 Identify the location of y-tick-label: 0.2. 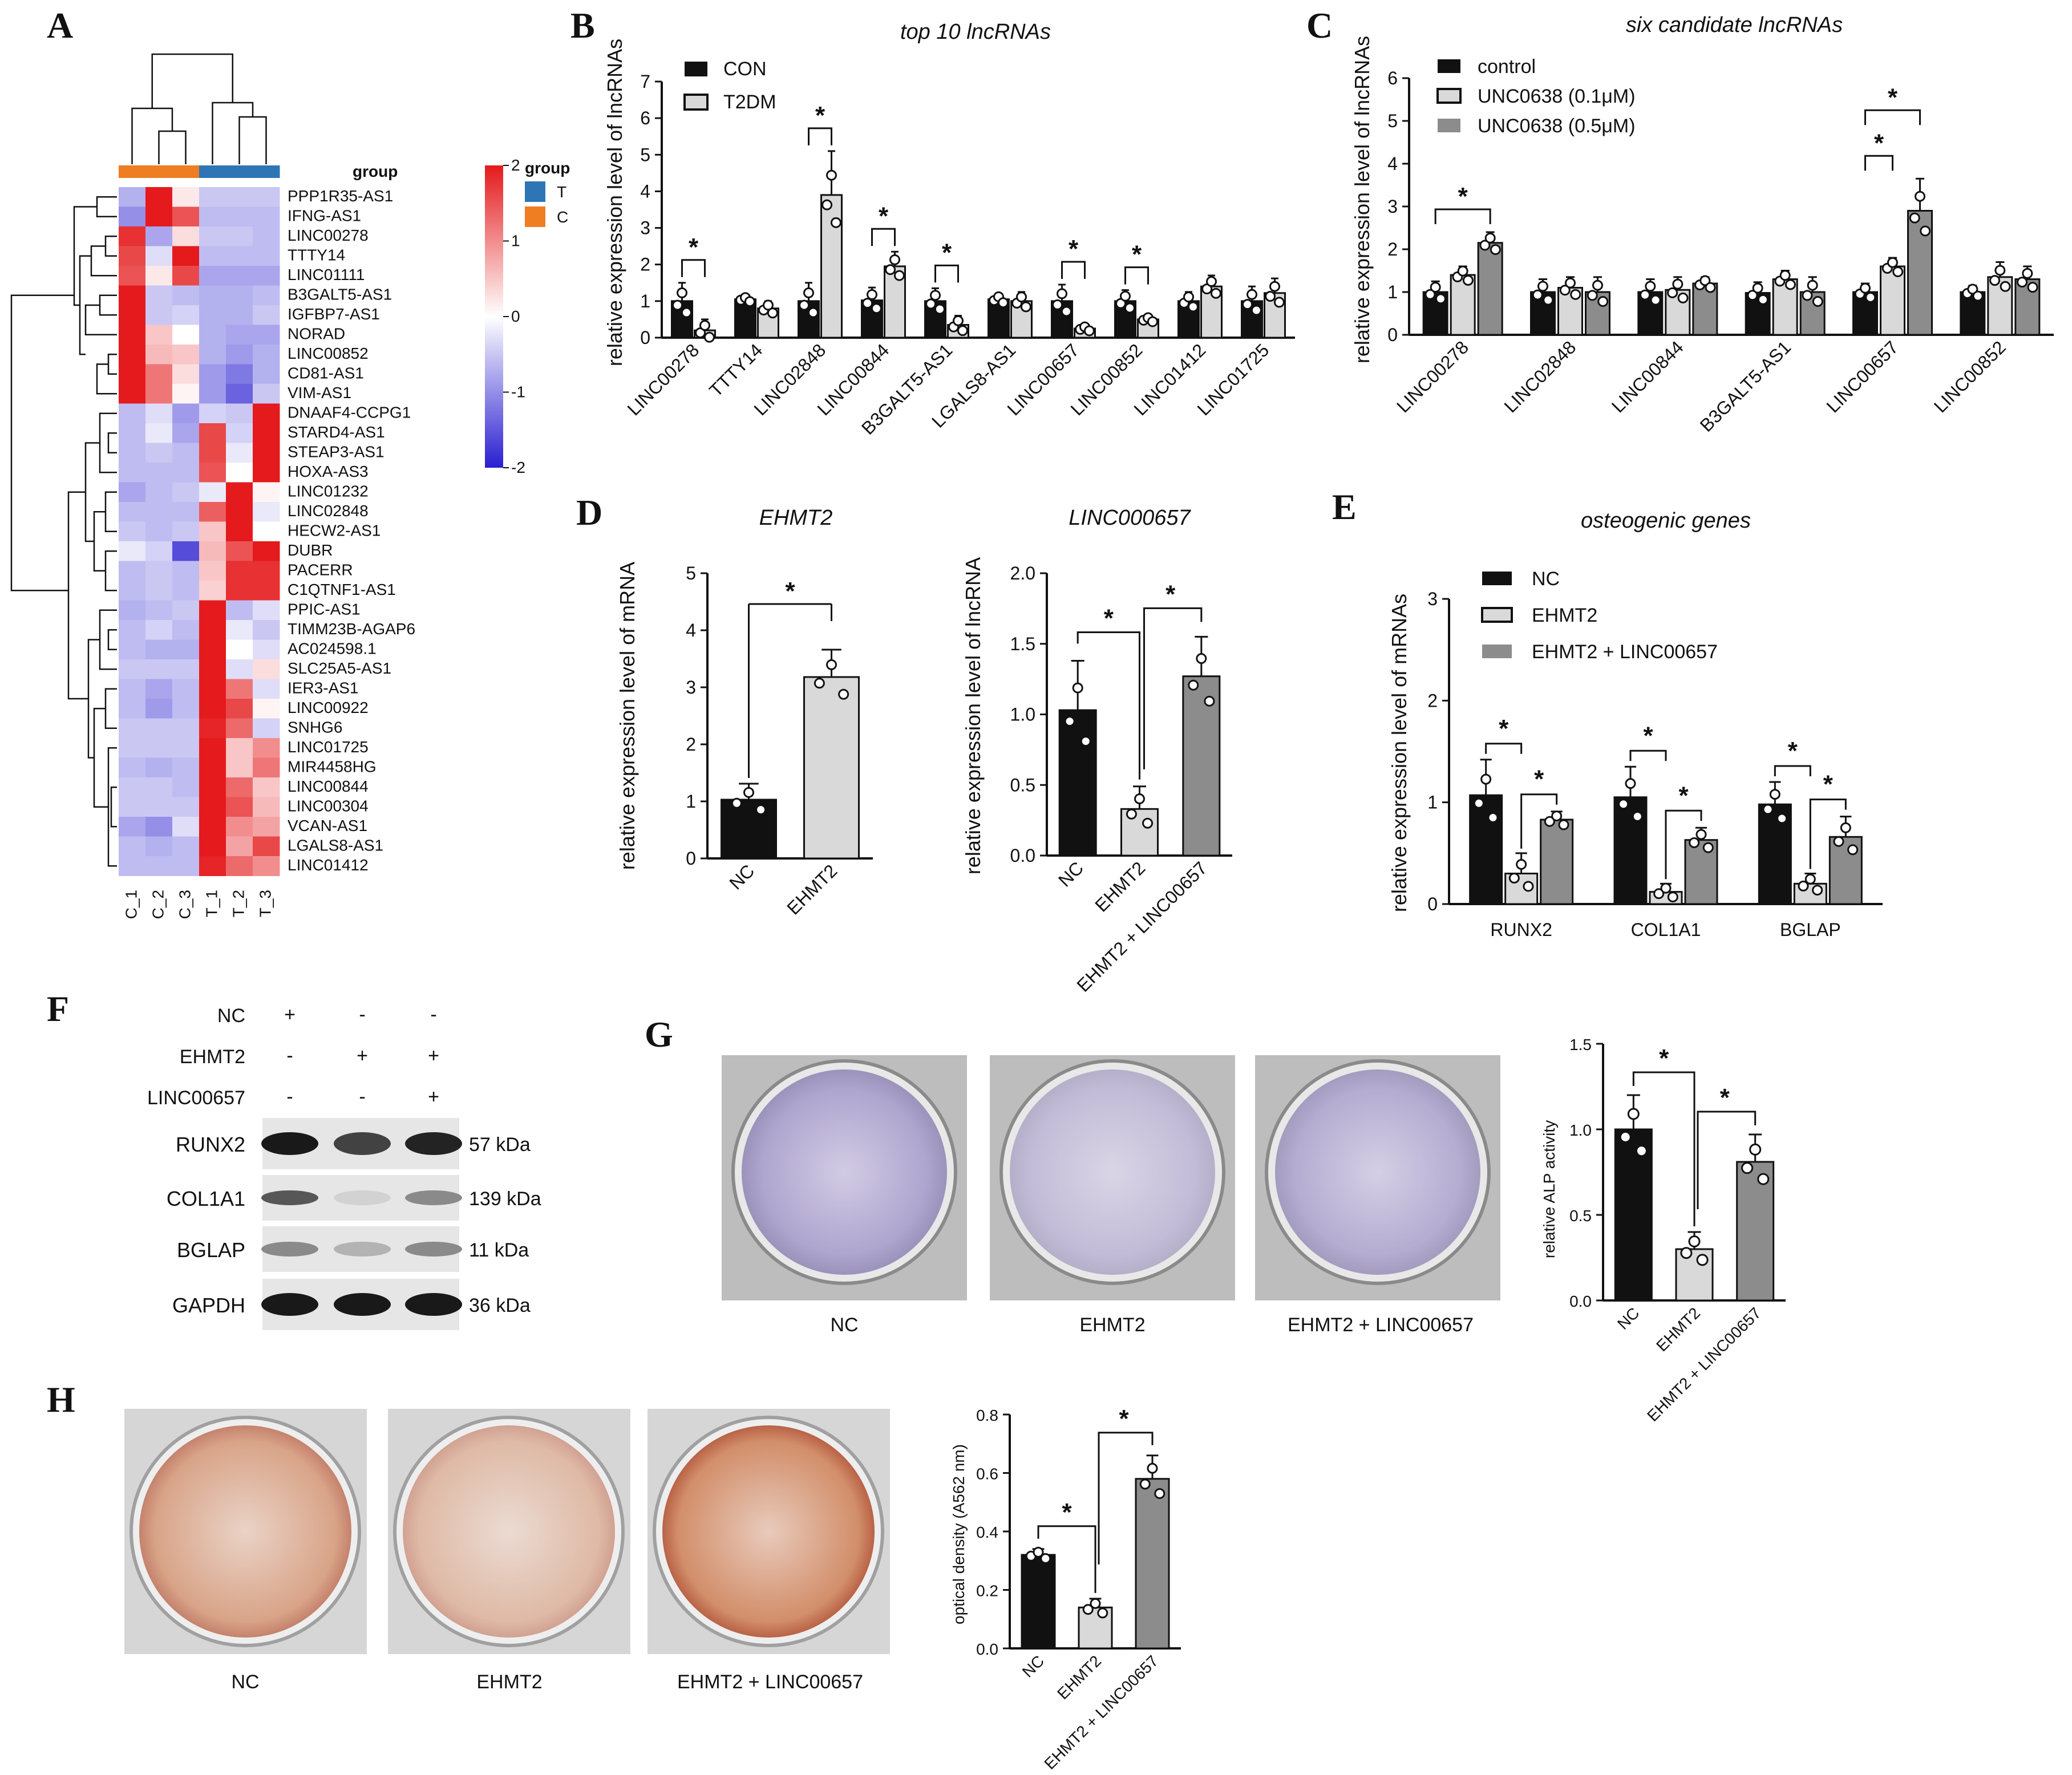
(987, 1591).